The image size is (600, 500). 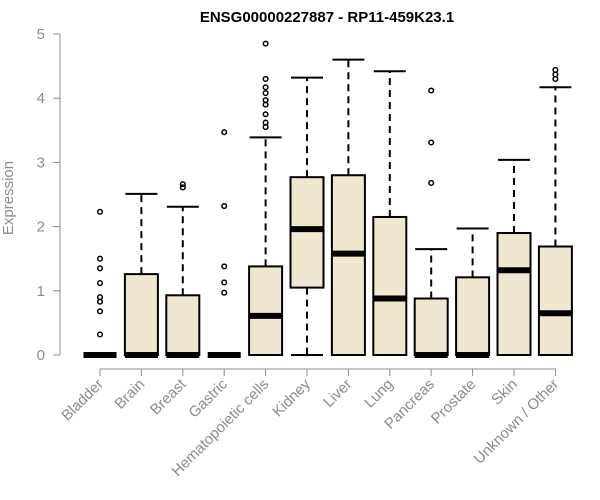 I want to click on box-liver, so click(x=348, y=207).